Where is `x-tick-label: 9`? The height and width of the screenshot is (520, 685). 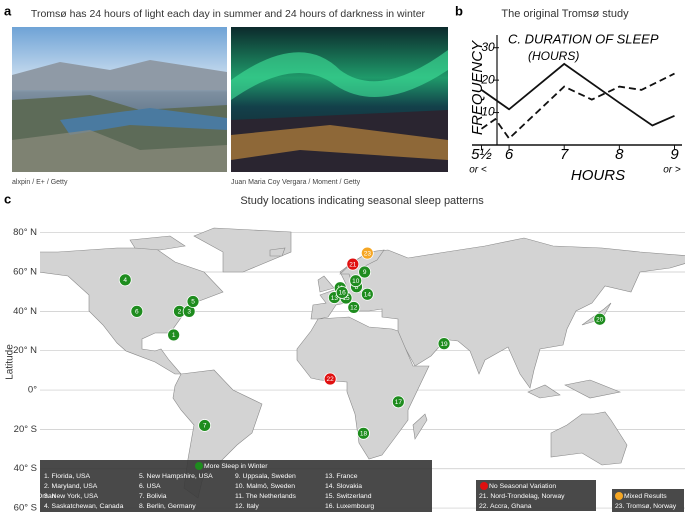 x-tick-label: 9 is located at coordinates (674, 154).